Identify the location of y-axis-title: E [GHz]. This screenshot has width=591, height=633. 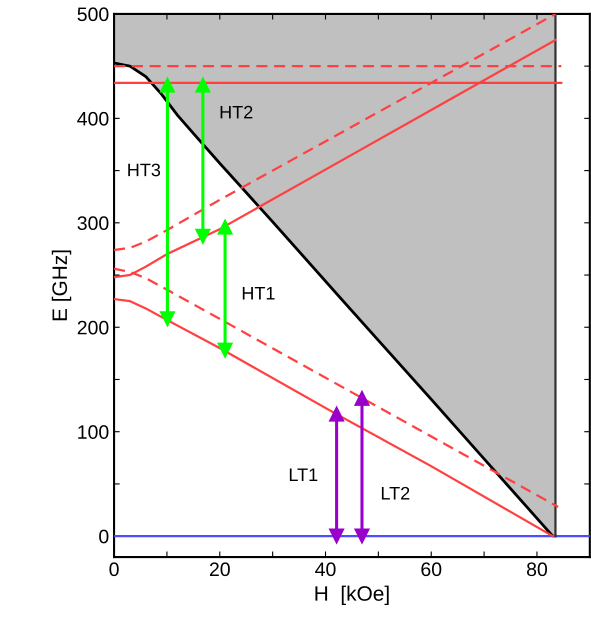
(62, 285).